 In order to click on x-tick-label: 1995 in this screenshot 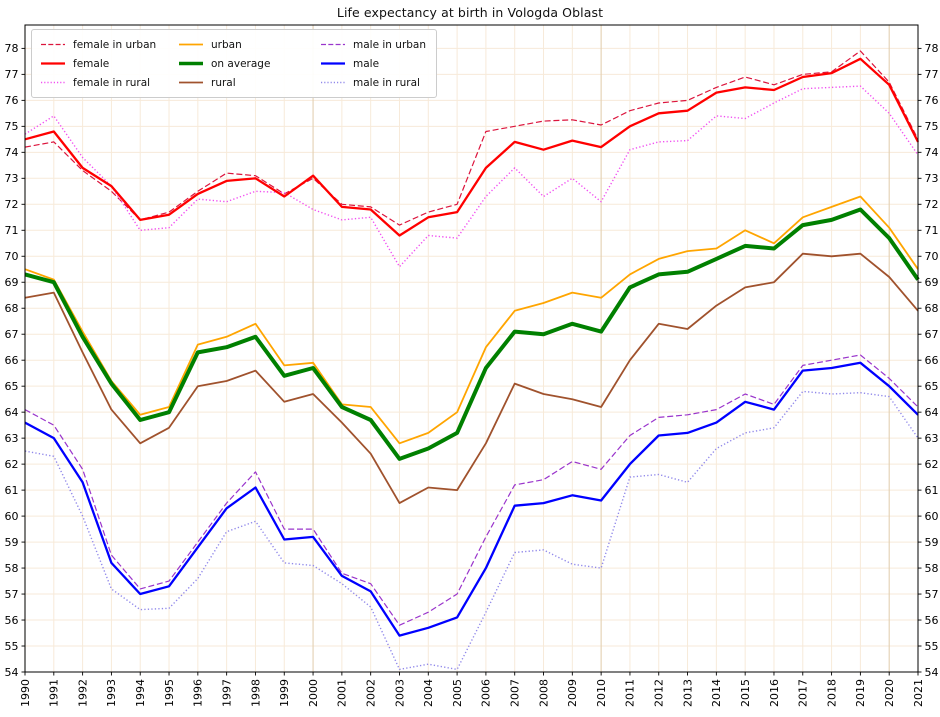, I will do `click(169, 693)`.